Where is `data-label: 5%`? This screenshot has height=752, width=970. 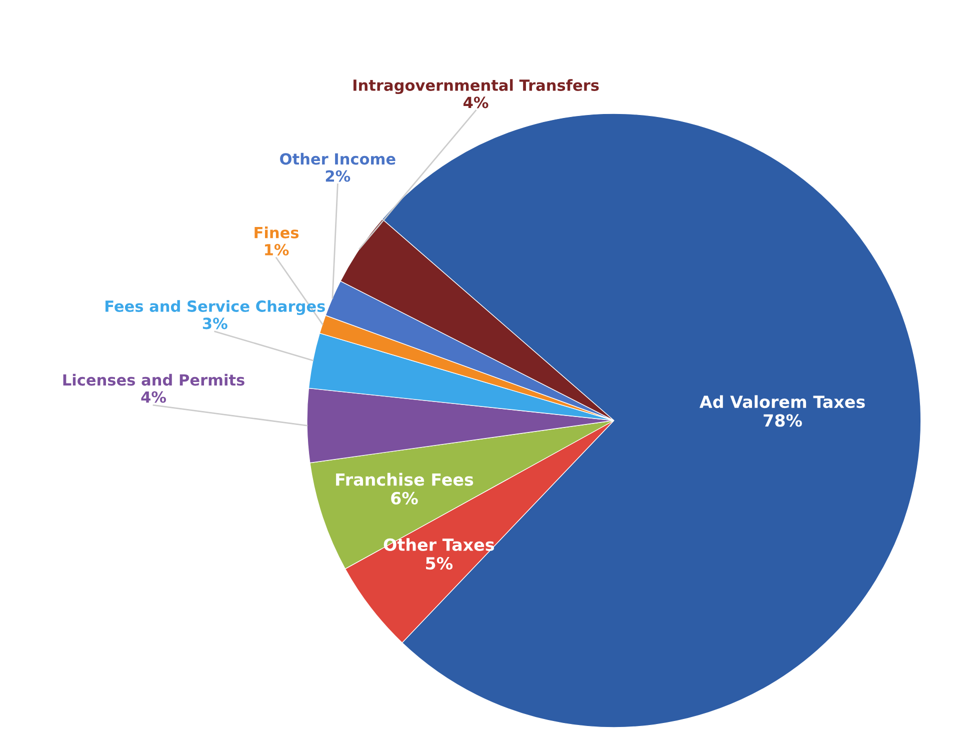
data-label: 5% is located at coordinates (439, 563).